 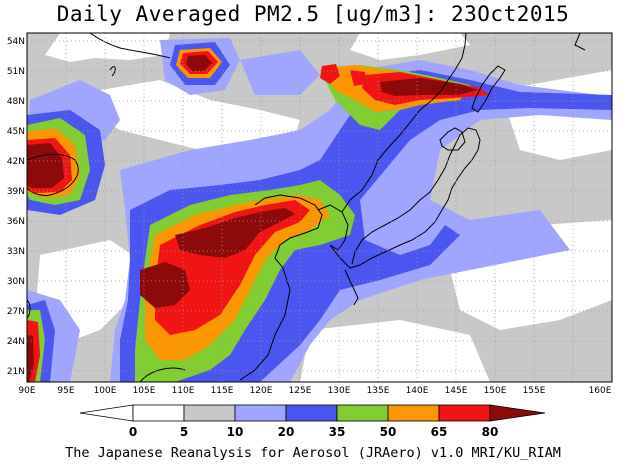 What do you see at coordinates (16, 162) in the screenshot?
I see `lat-label-42n: 42N` at bounding box center [16, 162].